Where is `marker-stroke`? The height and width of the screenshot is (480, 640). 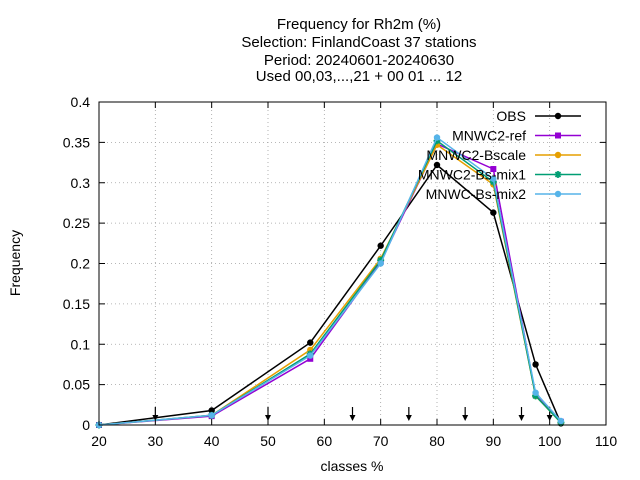
marker-stroke is located at coordinates (558, 174).